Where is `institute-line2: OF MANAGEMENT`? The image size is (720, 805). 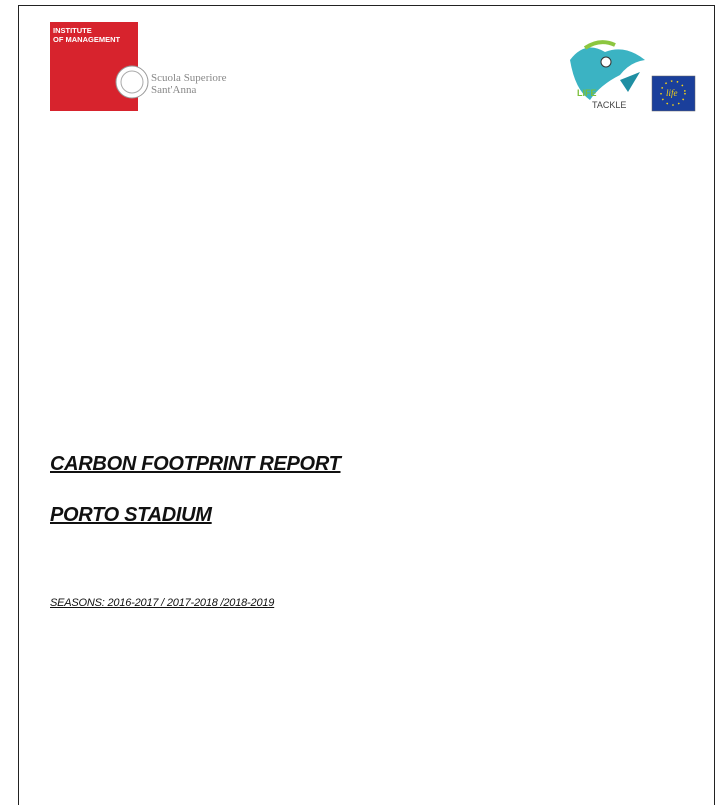
institute-line2: OF MANAGEMENT is located at coordinates (86, 39).